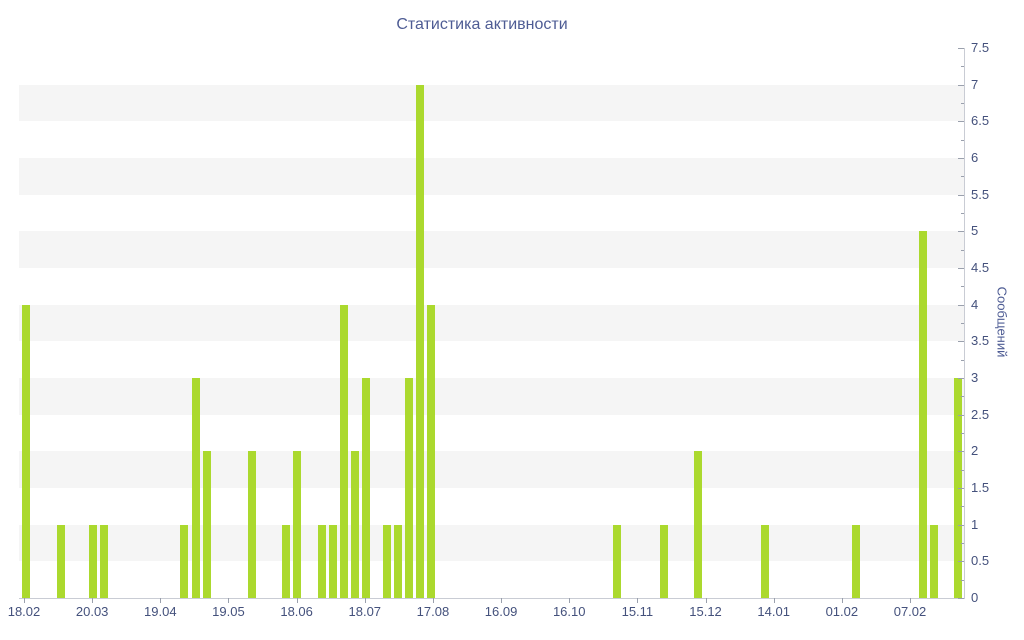 The width and height of the screenshot is (1024, 640). What do you see at coordinates (975, 84) in the screenshot?
I see `y-tick-label: 7` at bounding box center [975, 84].